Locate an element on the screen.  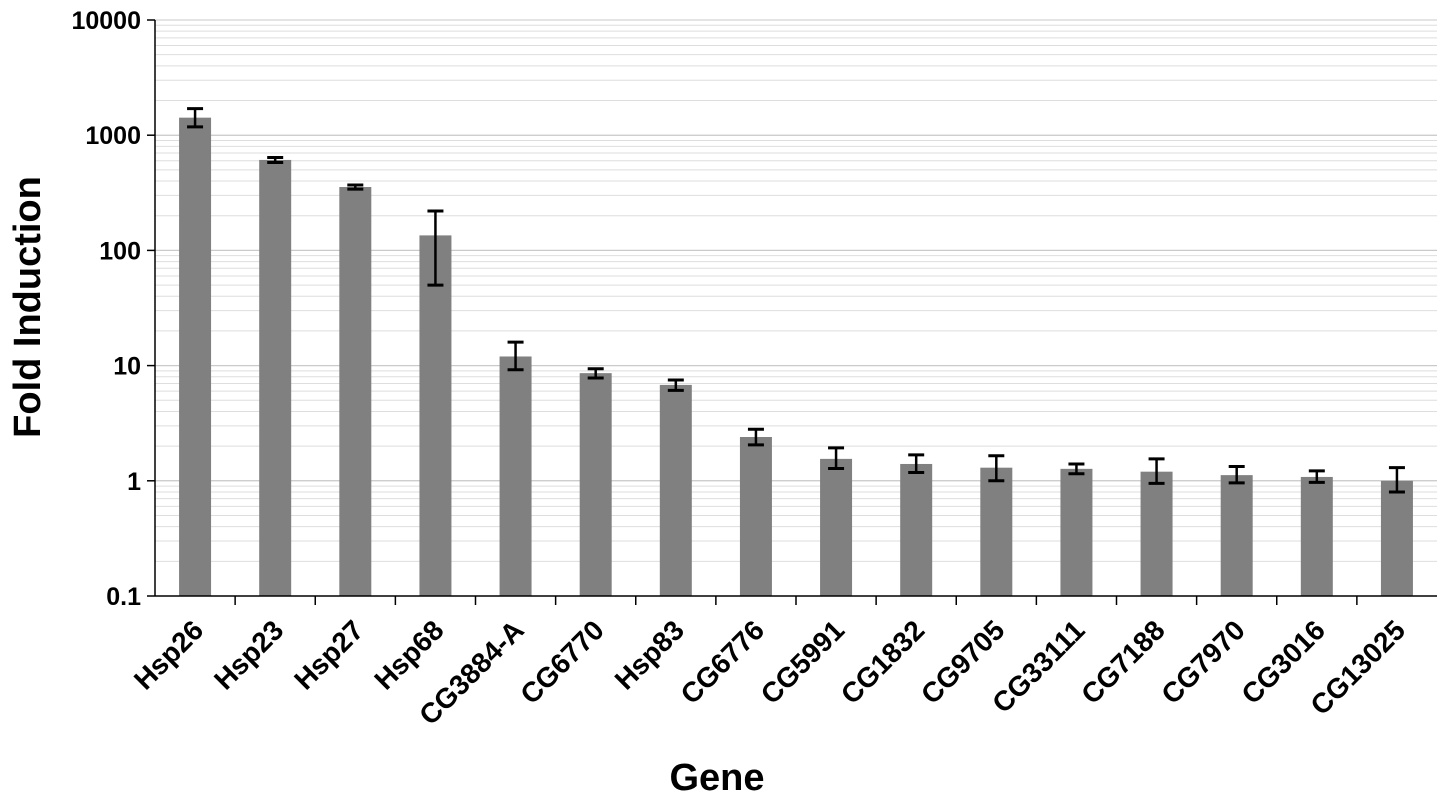
x-tick-label: CG1832 is located at coordinates (883, 662).